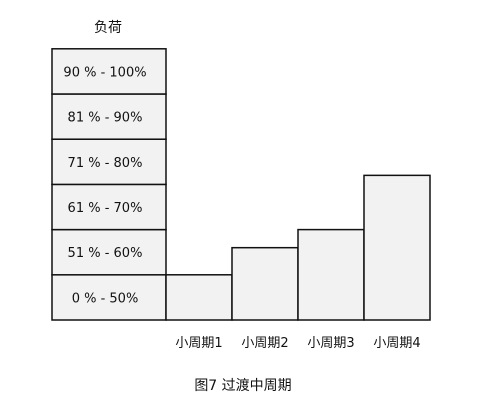  Describe the element at coordinates (330, 343) in the screenshot. I see `cycle-label: 小周期3` at that location.